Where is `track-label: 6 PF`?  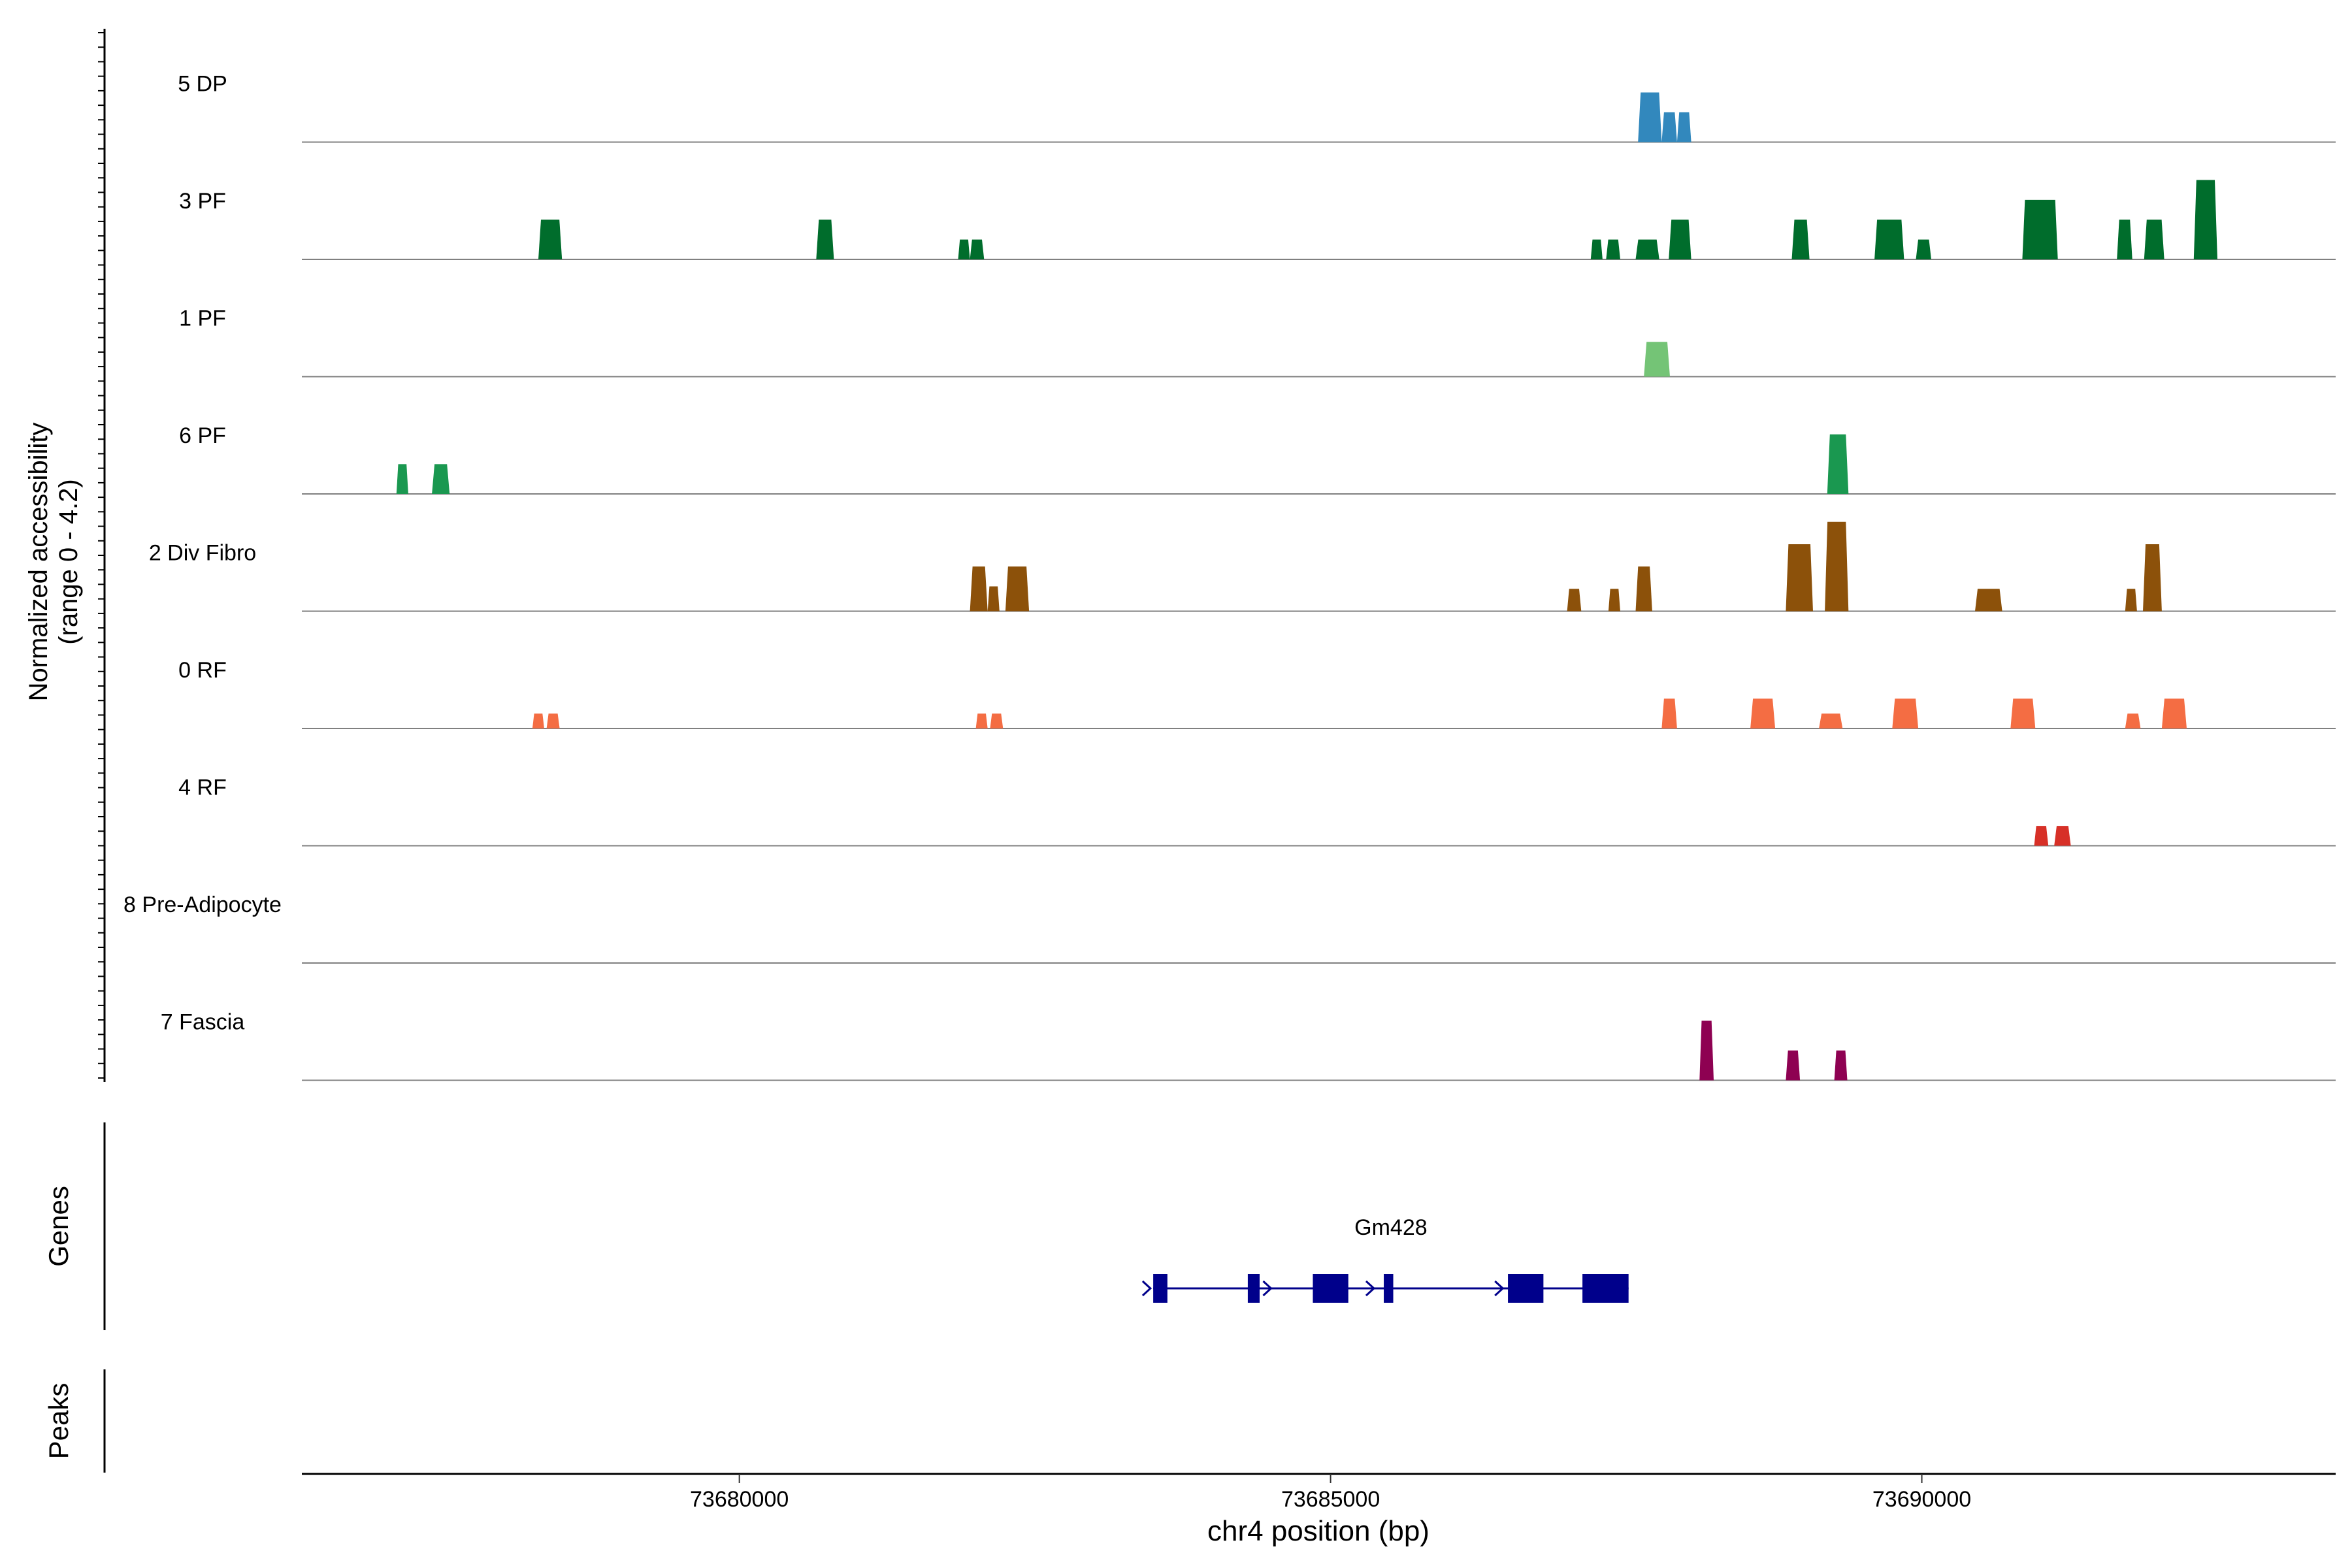
track-label: 6 PF is located at coordinates (202, 435).